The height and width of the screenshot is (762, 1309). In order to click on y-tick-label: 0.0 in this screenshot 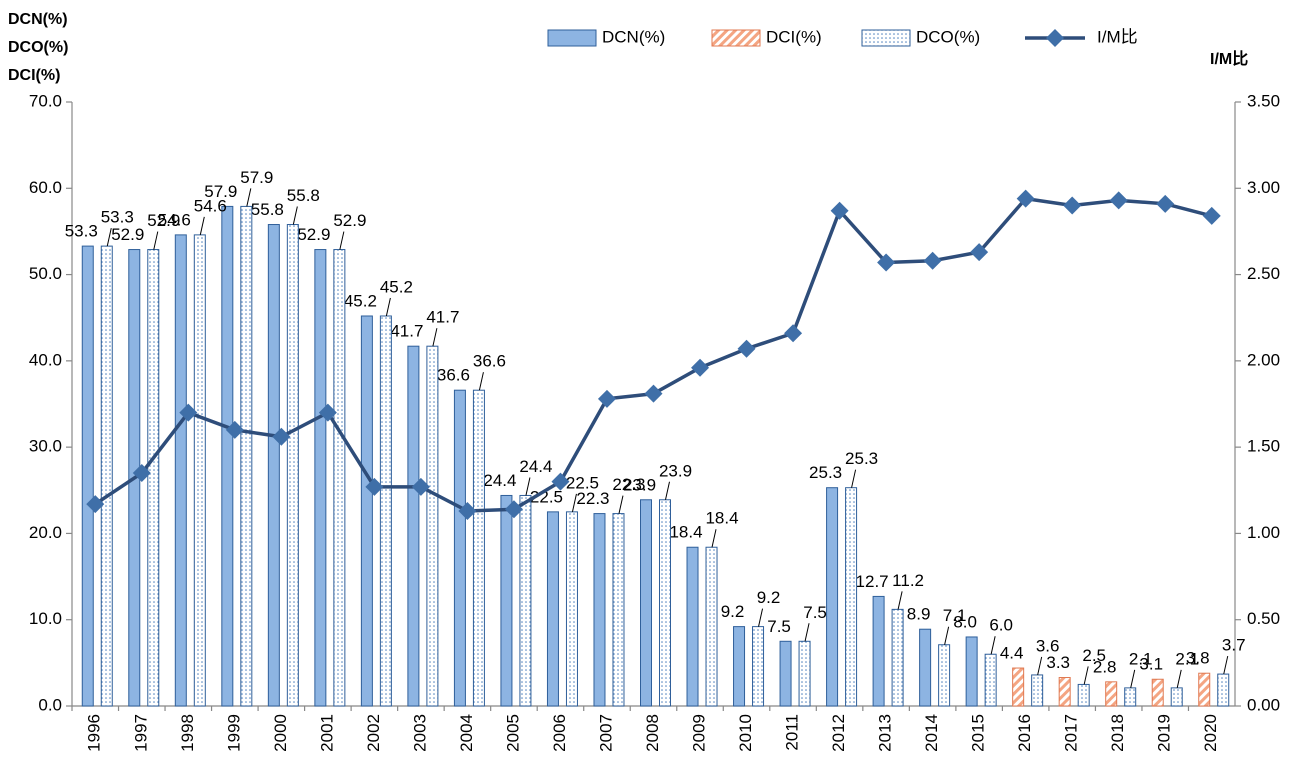, I will do `click(50, 704)`.